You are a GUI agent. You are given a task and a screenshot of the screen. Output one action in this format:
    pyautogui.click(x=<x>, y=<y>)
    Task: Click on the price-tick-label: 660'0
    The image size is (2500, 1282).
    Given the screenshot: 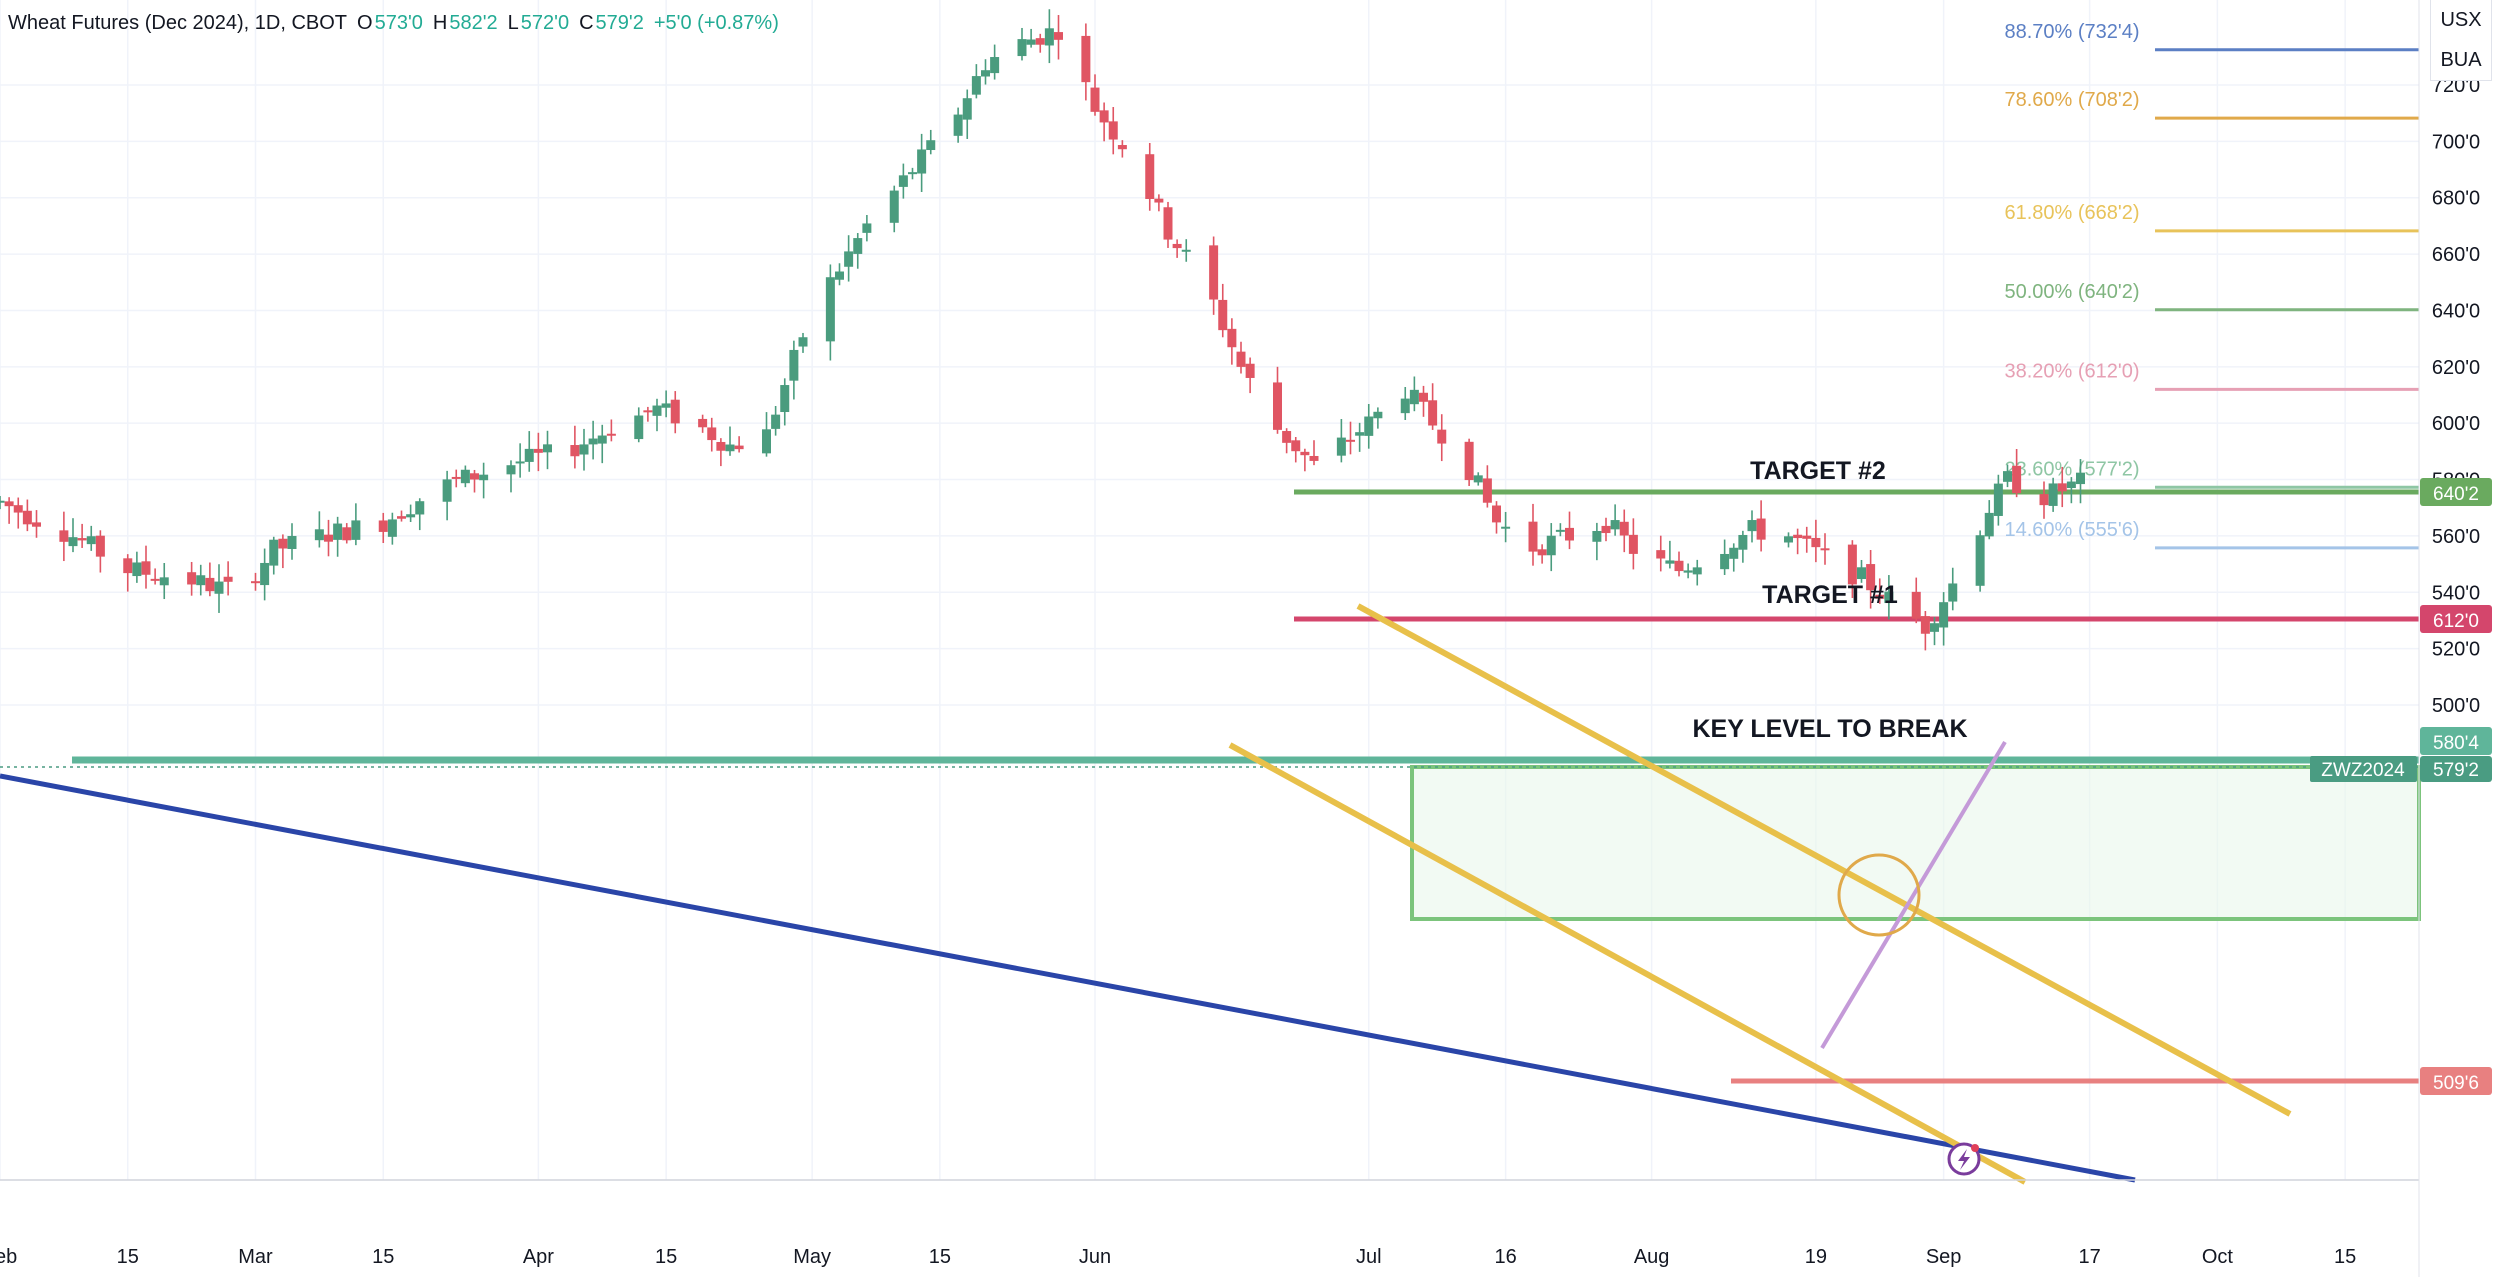 What is the action you would take?
    pyautogui.click(x=2456, y=255)
    